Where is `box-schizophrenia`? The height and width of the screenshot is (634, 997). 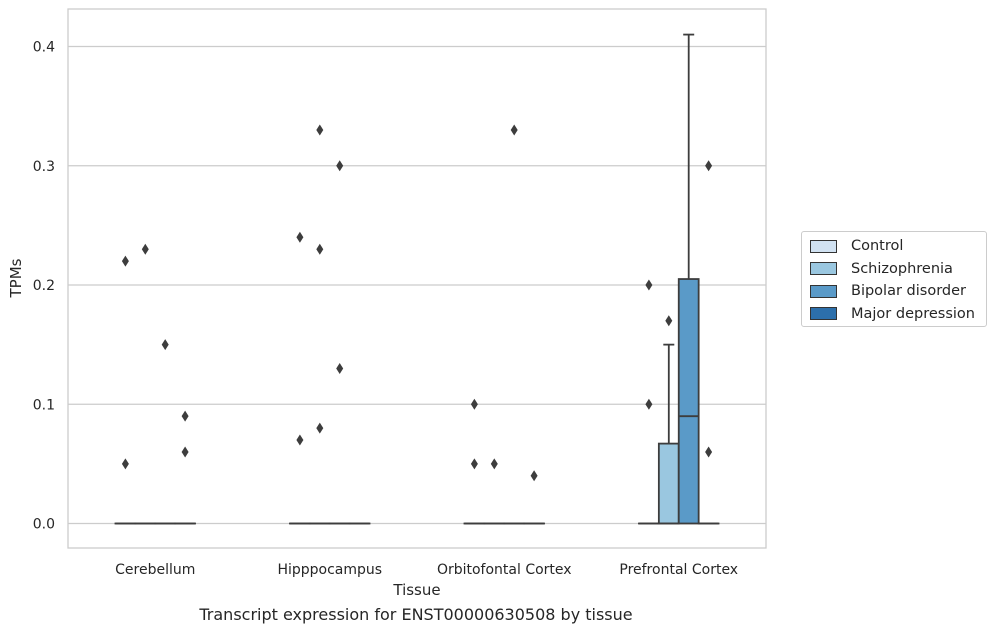
box-schizophrenia is located at coordinates (668, 483).